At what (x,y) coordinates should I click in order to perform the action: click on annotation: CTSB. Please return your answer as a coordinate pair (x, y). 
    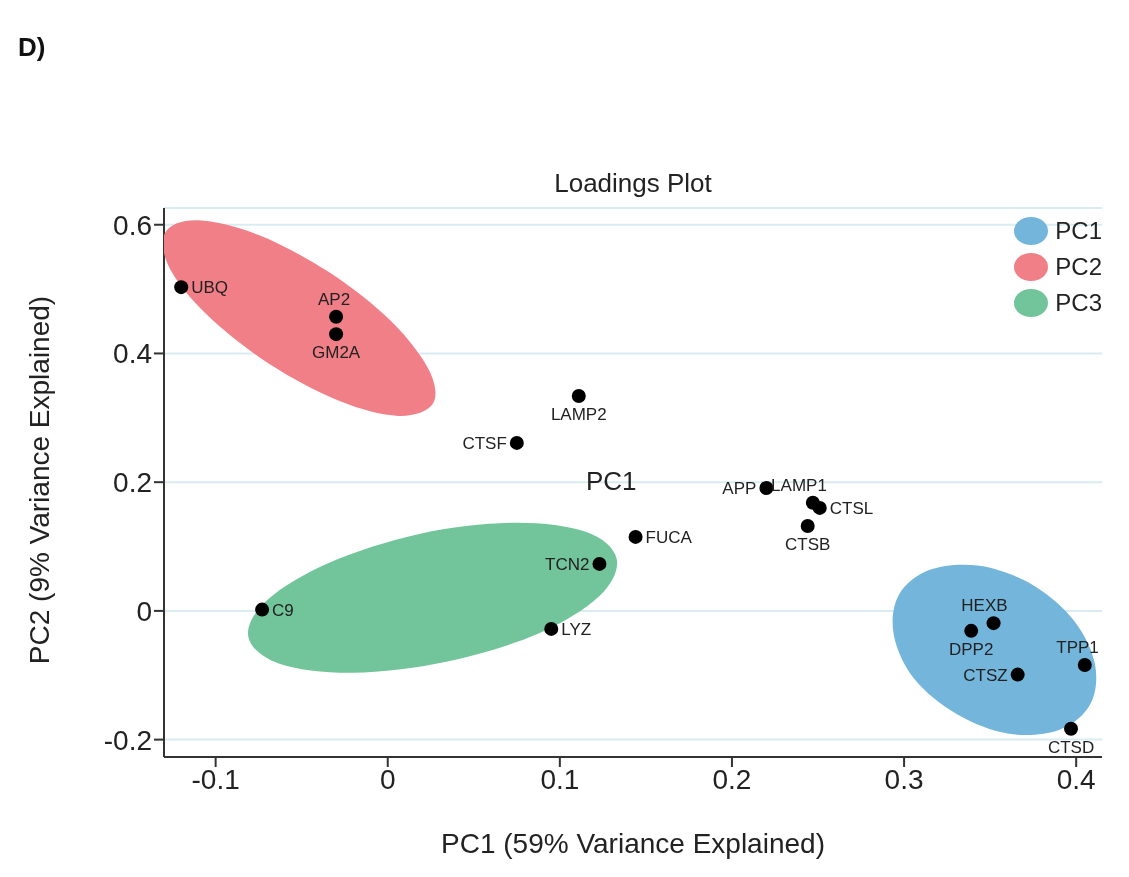
    Looking at the image, I should click on (808, 544).